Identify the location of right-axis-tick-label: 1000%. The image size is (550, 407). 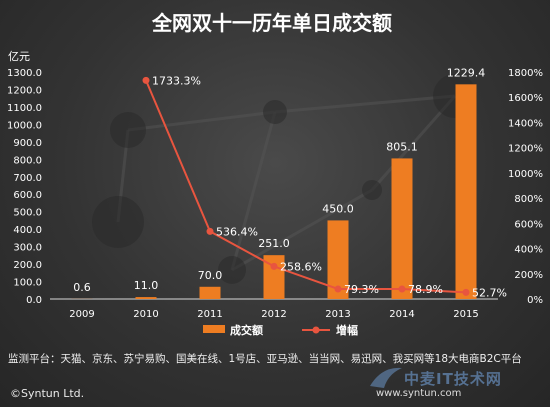
(525, 174).